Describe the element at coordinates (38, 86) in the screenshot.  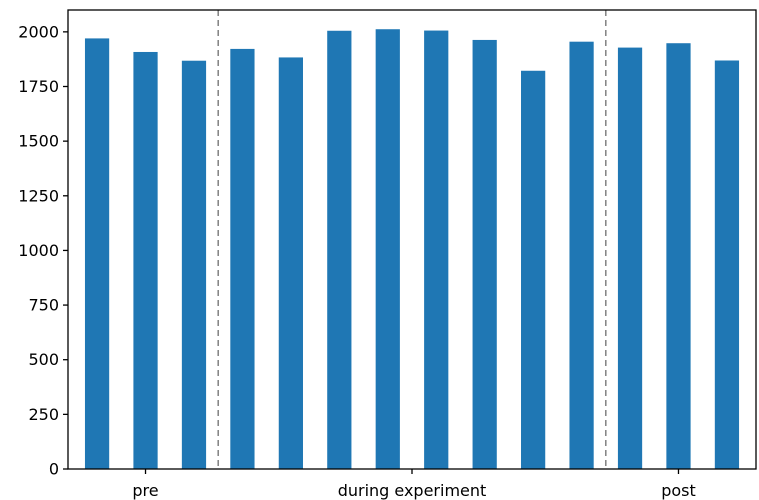
I see `y-tick-label-1750: 1750` at that location.